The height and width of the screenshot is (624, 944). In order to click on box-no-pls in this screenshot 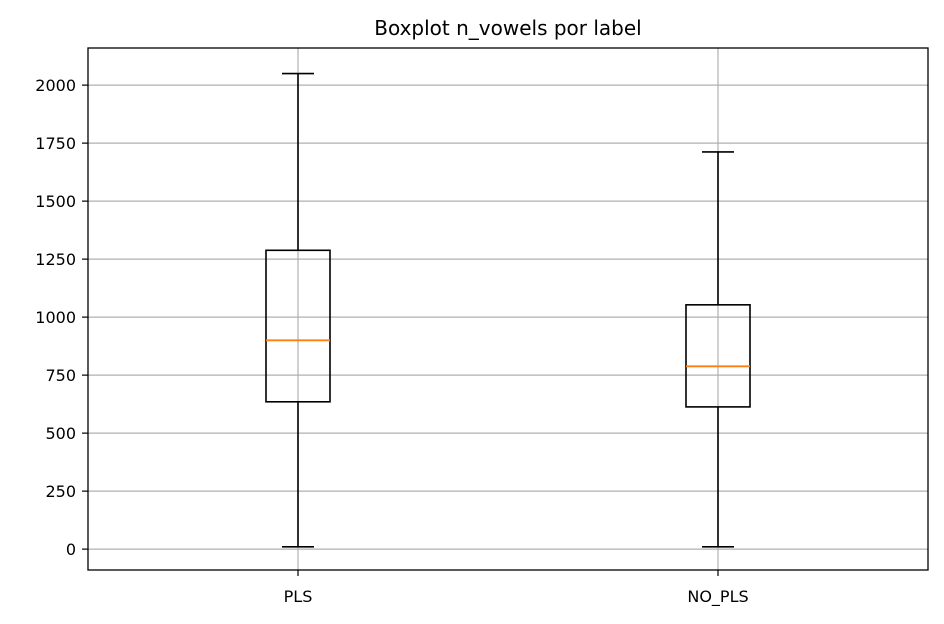, I will do `click(718, 349)`.